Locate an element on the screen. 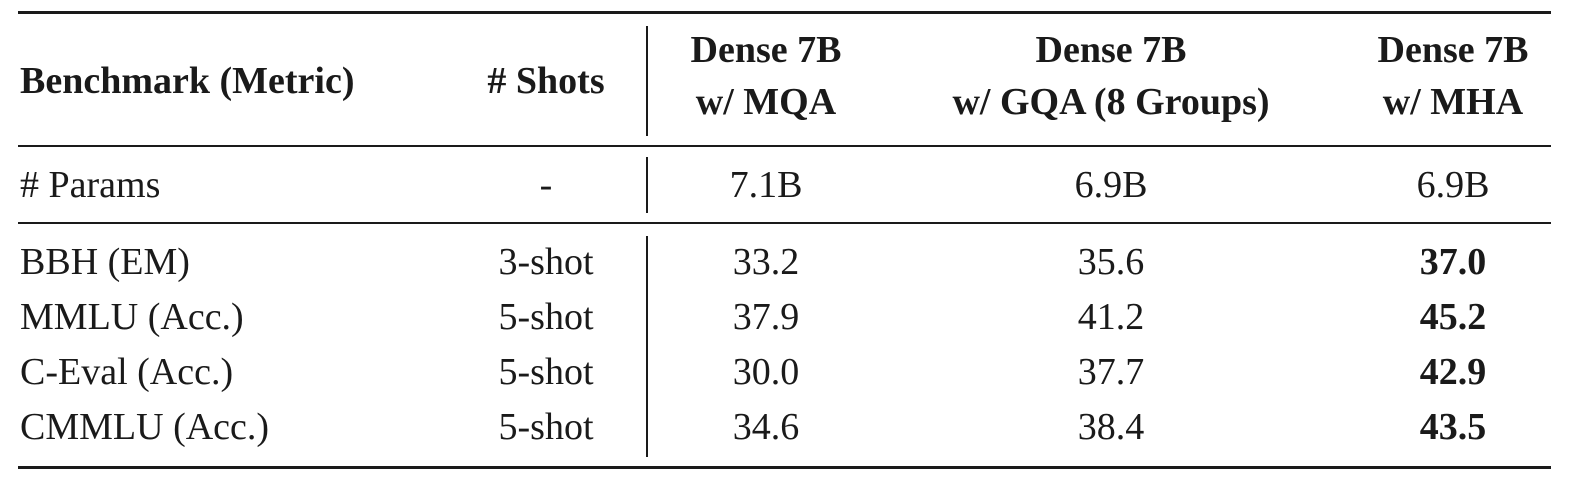  header-gqa-line2: w/ GQA (8 Groups) is located at coordinates (1111, 102).